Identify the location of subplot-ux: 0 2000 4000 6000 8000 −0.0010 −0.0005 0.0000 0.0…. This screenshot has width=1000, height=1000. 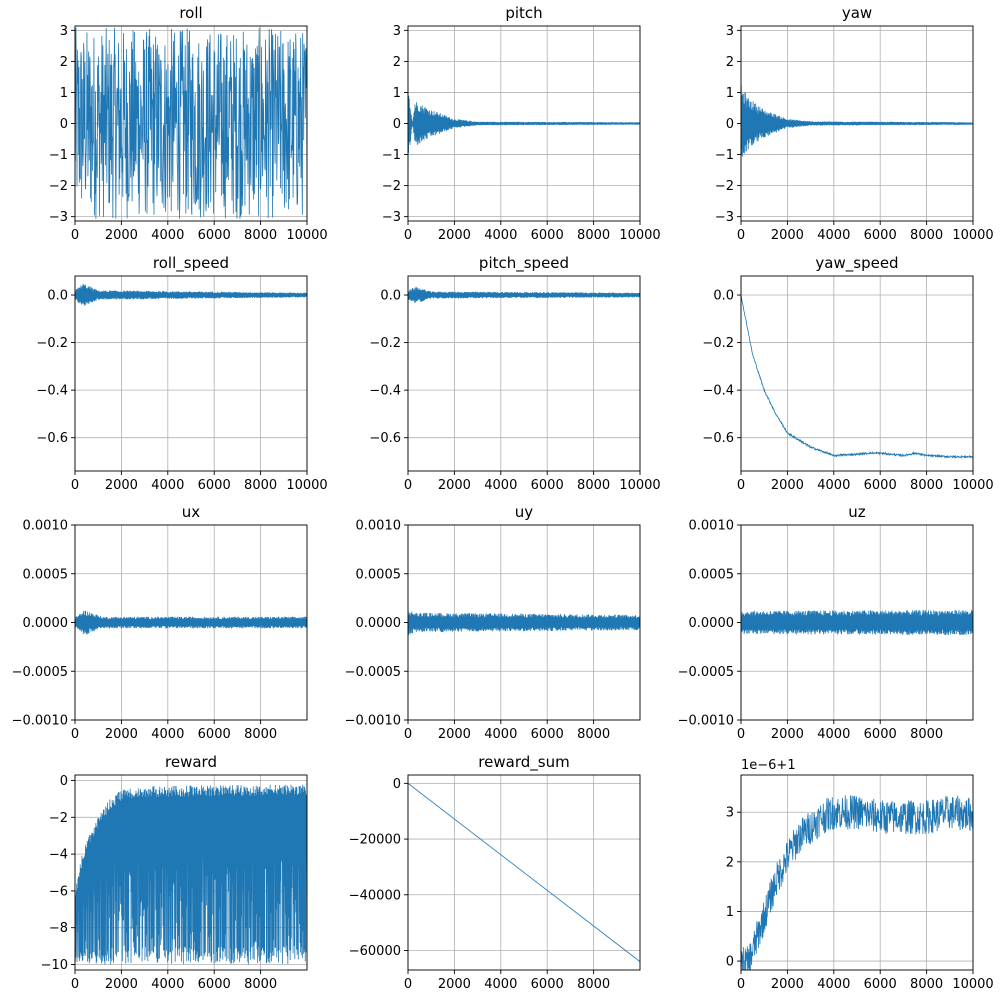
(160, 622).